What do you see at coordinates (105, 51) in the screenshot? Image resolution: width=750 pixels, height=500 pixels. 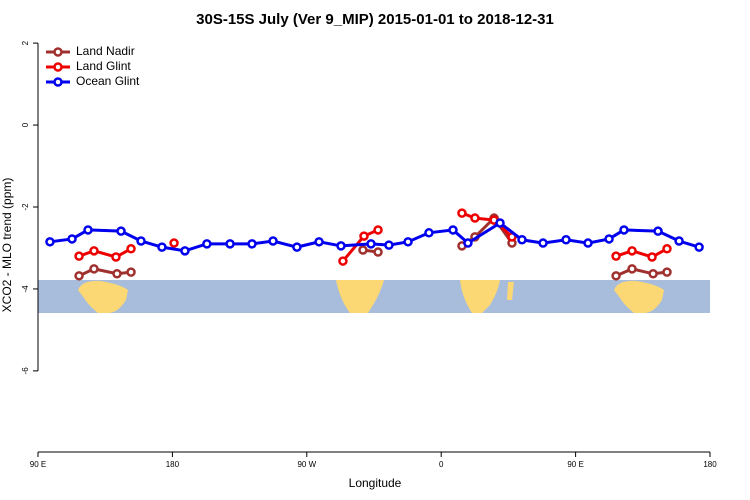 I see `legend-label: Land Nadir` at bounding box center [105, 51].